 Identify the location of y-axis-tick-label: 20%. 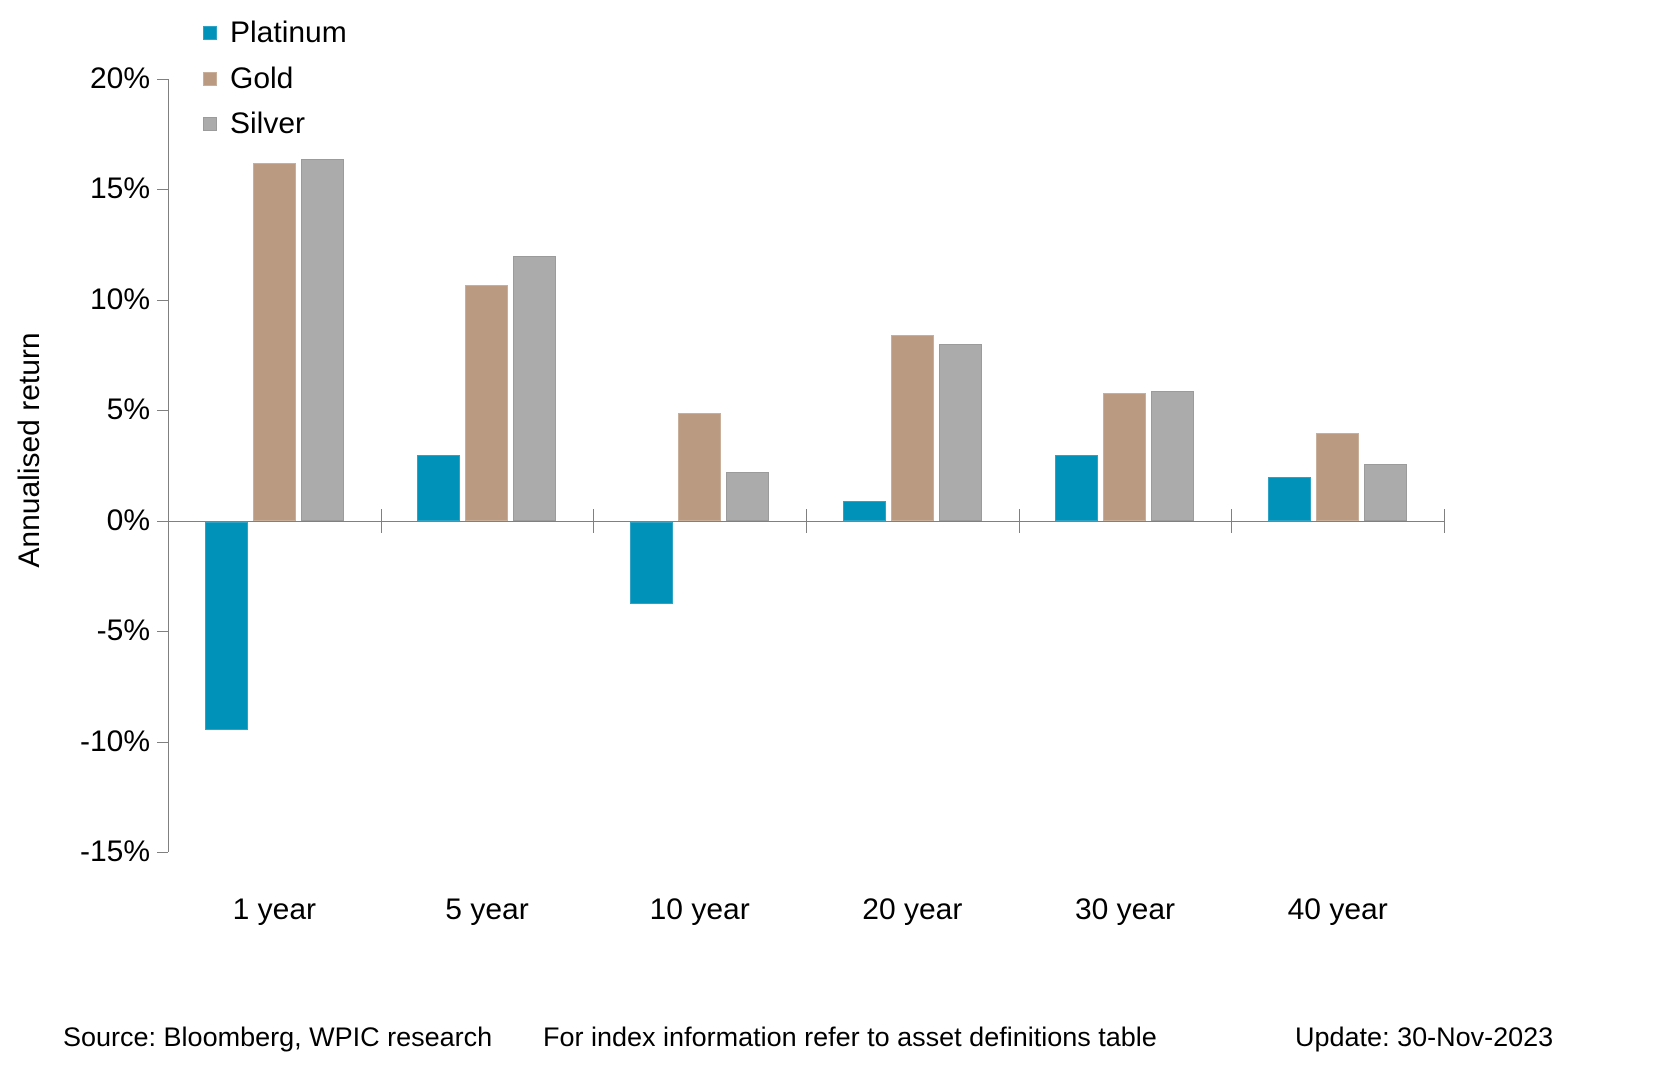
(119, 78).